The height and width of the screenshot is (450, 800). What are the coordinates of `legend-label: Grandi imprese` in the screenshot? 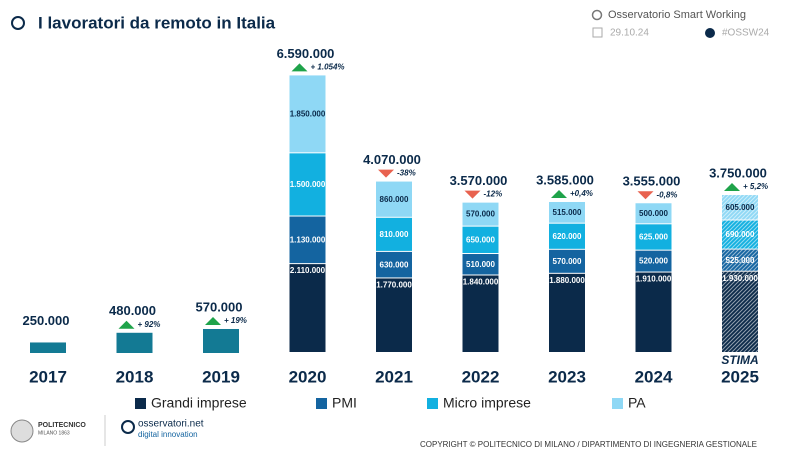 It's located at (199, 403).